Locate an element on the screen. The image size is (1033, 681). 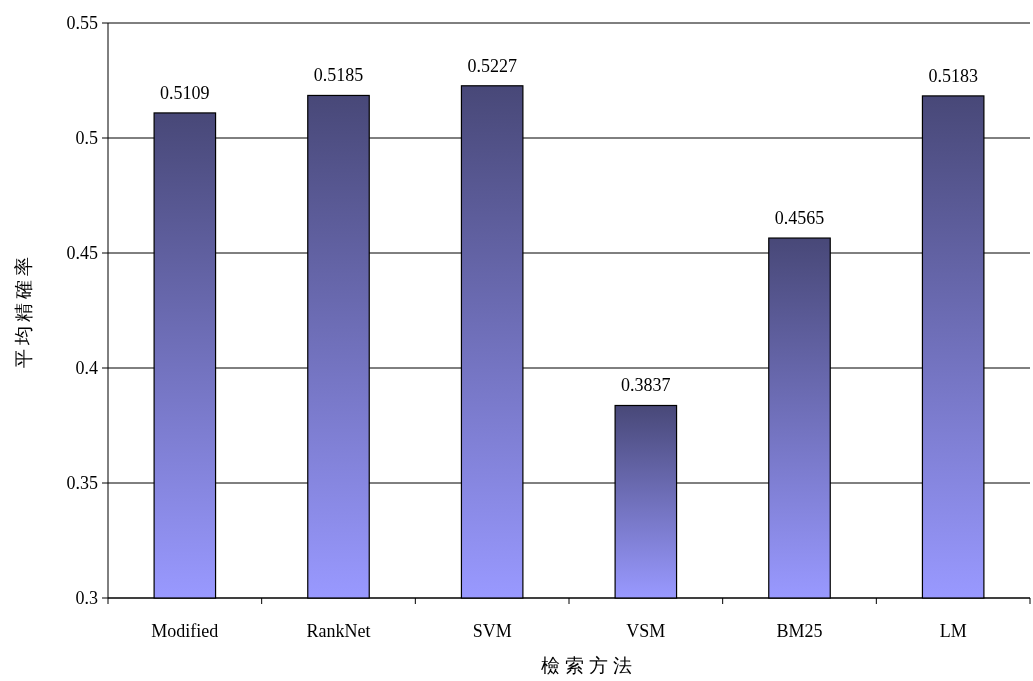
y-axis-title: 平均精確率 is located at coordinates (23, 310).